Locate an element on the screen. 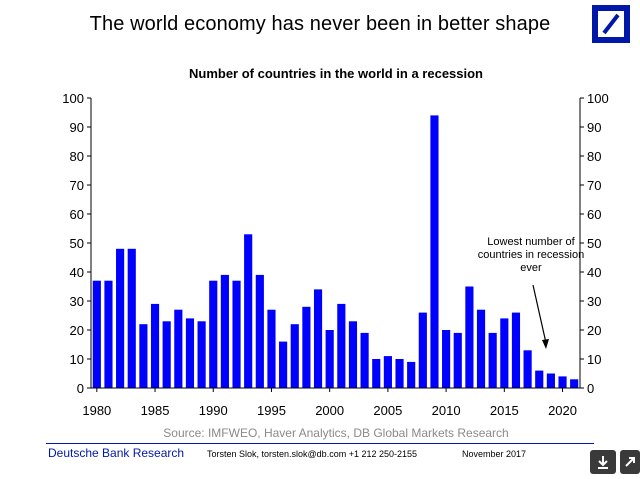 Image resolution: width=640 pixels, height=479 pixels. bar-1994 is located at coordinates (259, 331).